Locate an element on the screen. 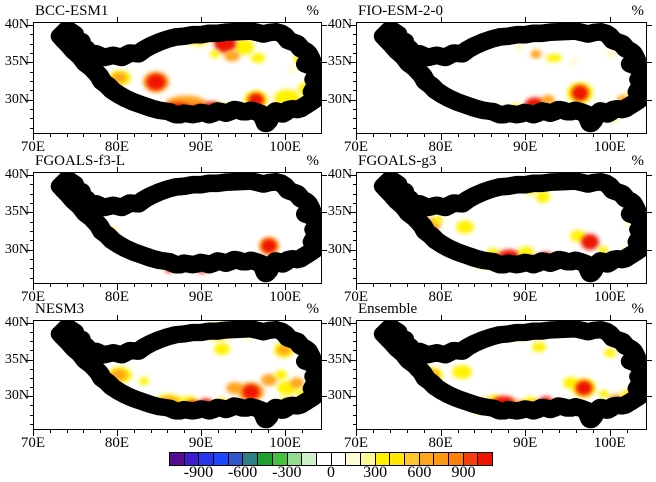 The height and width of the screenshot is (482, 656). unit-label: % is located at coordinates (313, 309).